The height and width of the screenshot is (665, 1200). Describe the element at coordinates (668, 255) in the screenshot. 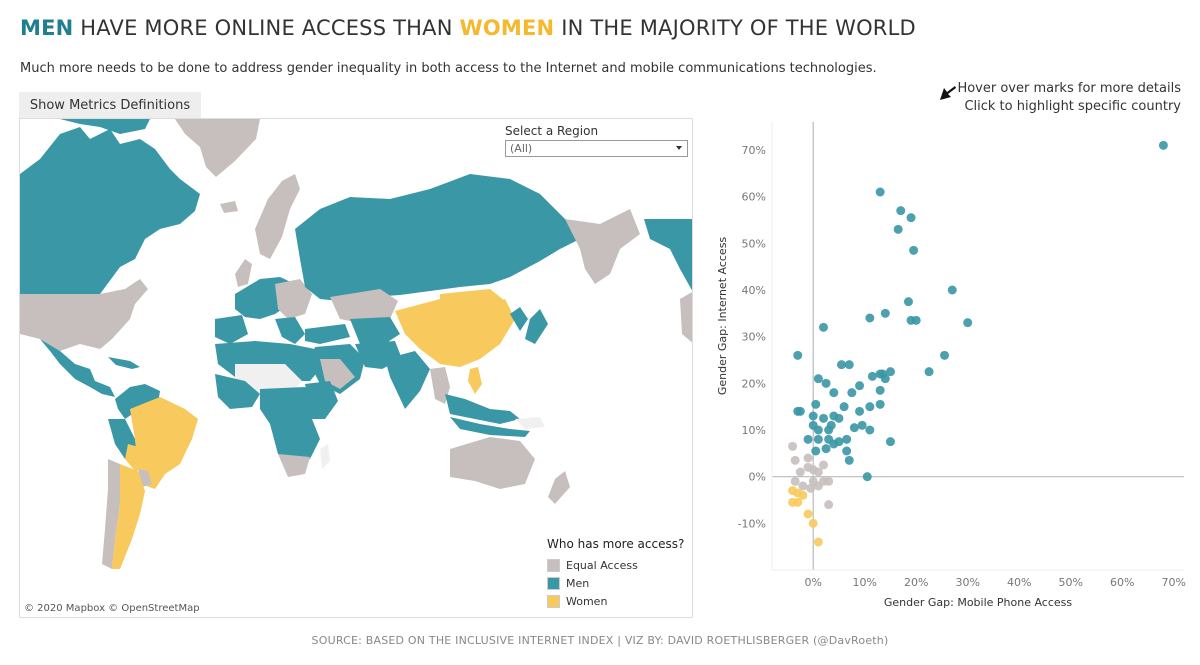

I see `chukotka` at that location.